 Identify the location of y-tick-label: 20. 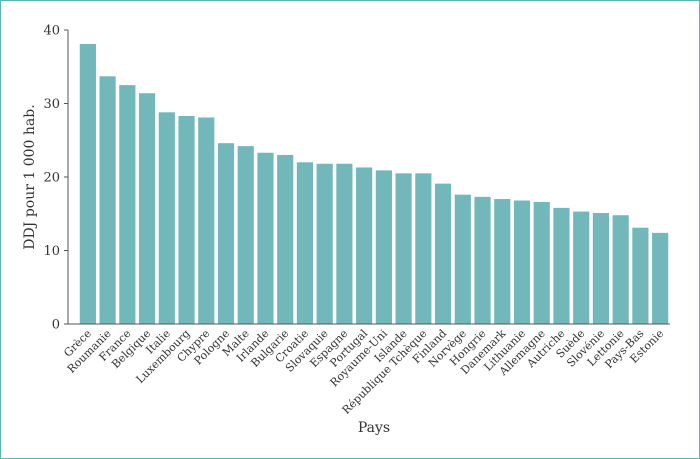
(51, 178).